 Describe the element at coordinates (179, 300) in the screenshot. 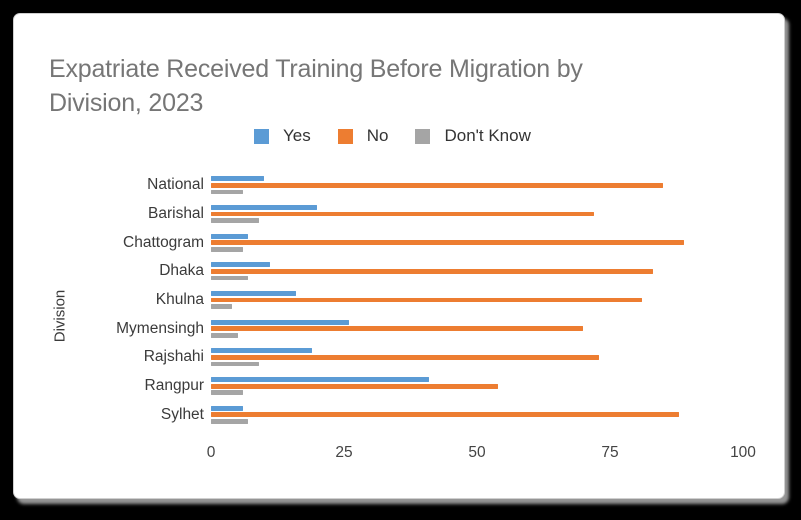

I see `category-label-khulna: Khulna` at that location.